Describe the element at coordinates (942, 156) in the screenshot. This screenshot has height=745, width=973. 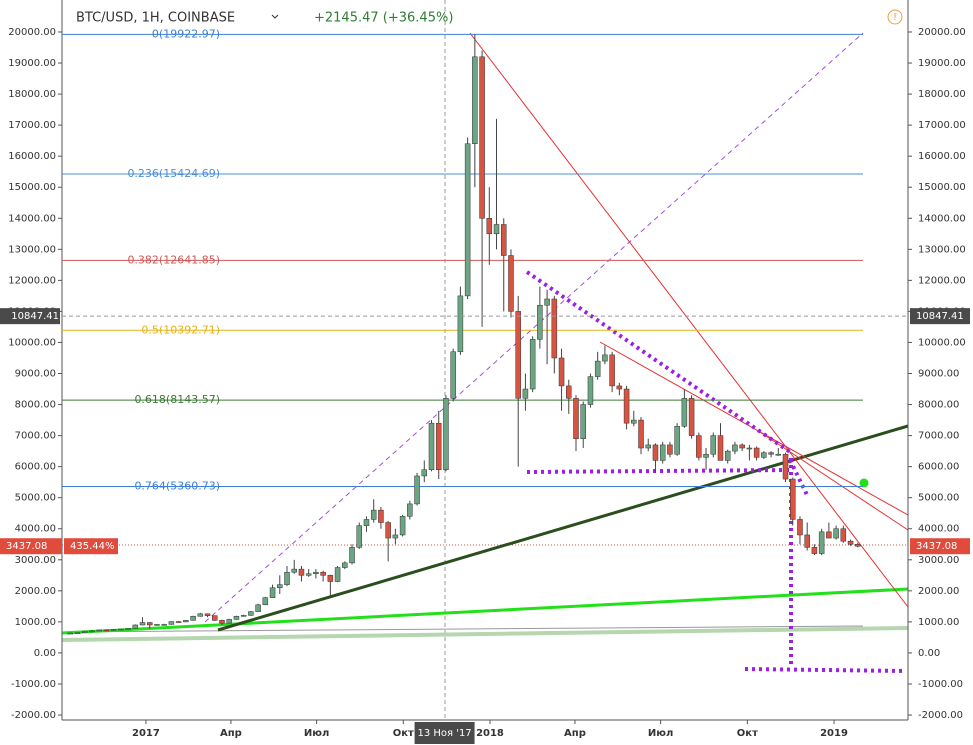
I see `y-tick-label: 16000.00` at that location.